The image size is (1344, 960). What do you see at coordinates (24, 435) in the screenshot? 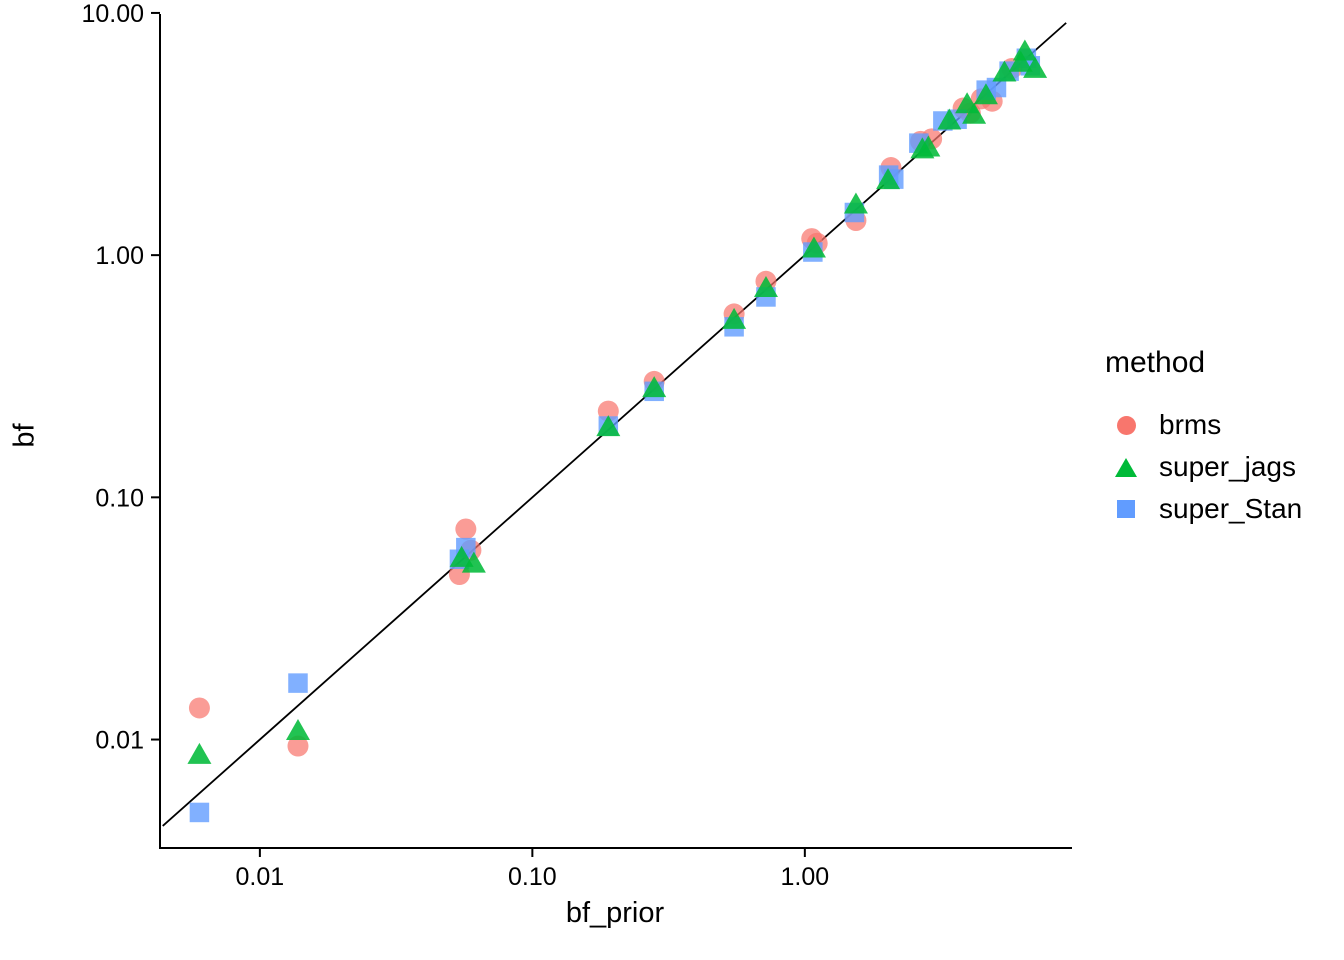
I see `y-axis-title: bf` at bounding box center [24, 435].